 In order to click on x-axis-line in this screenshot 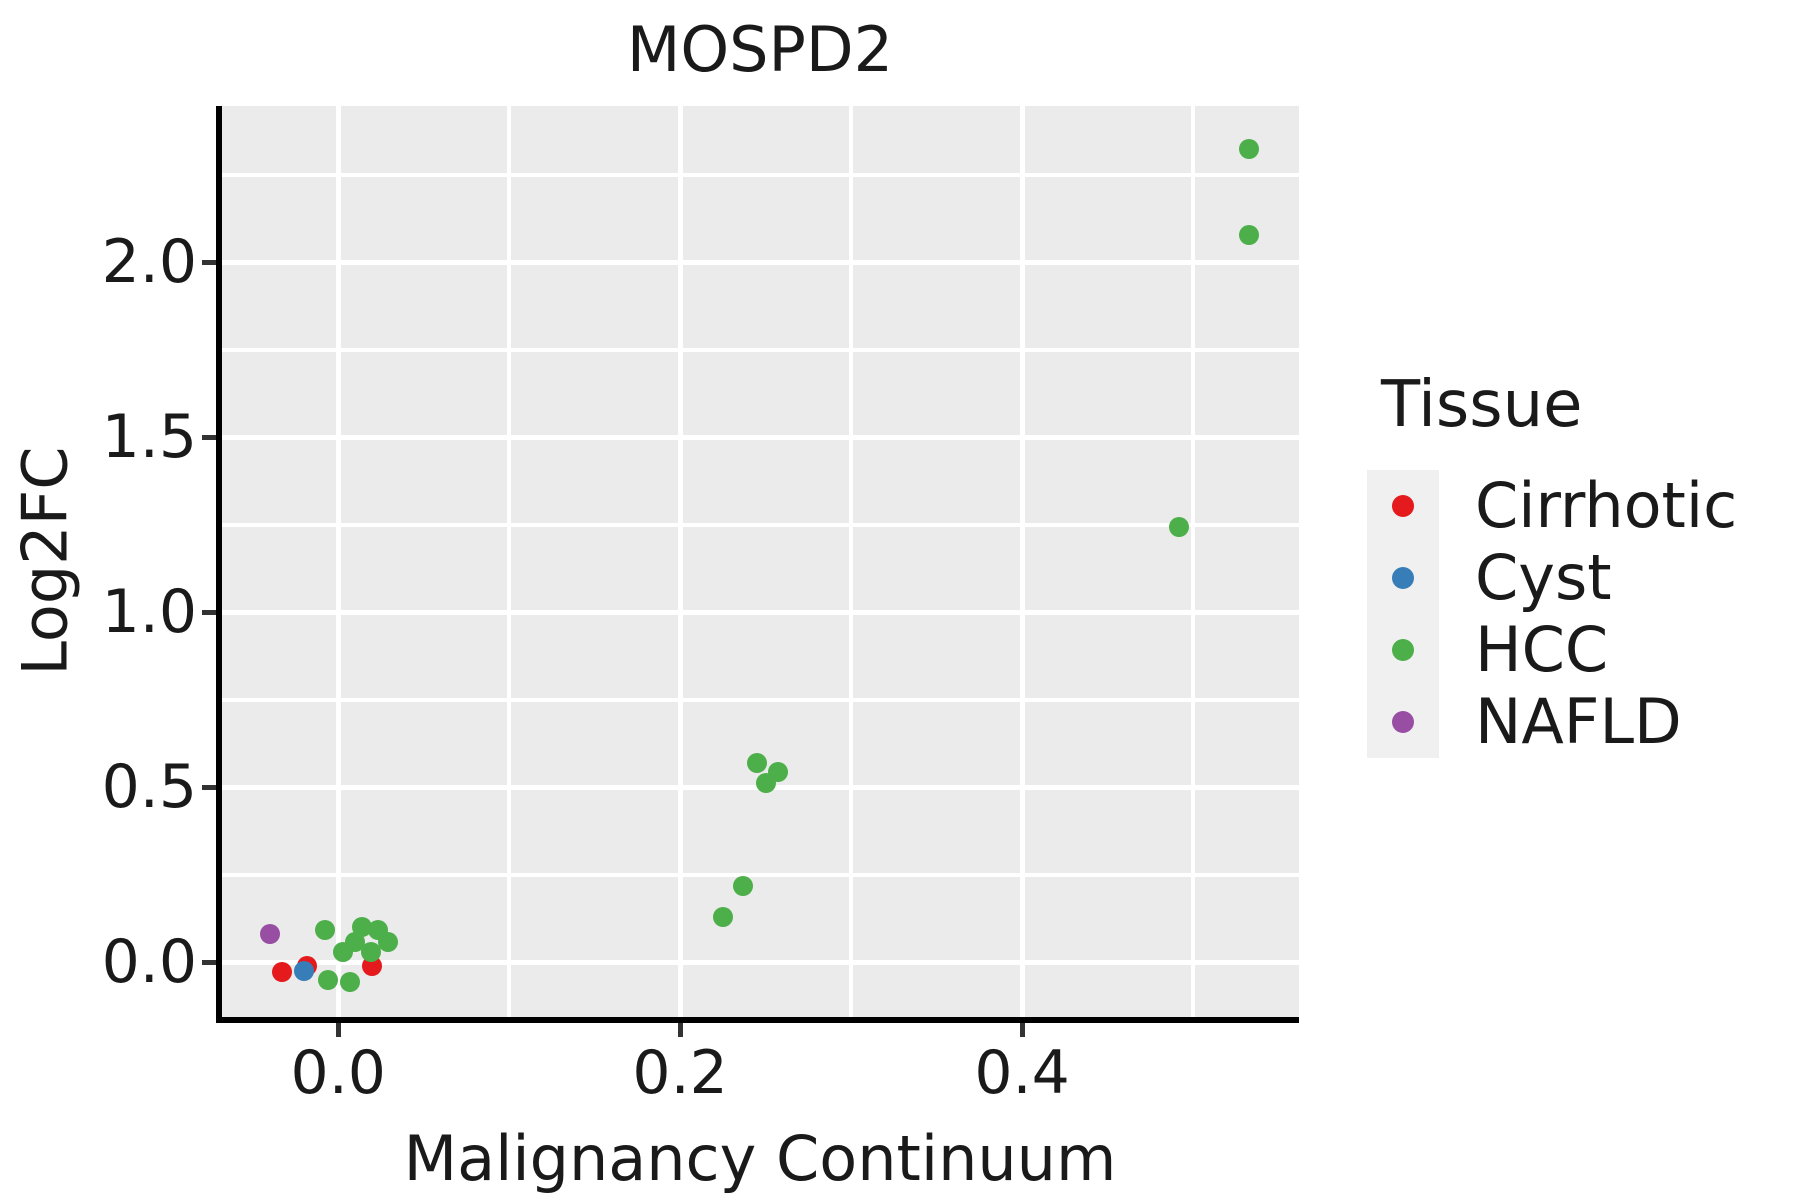, I will do `click(757, 1020)`.